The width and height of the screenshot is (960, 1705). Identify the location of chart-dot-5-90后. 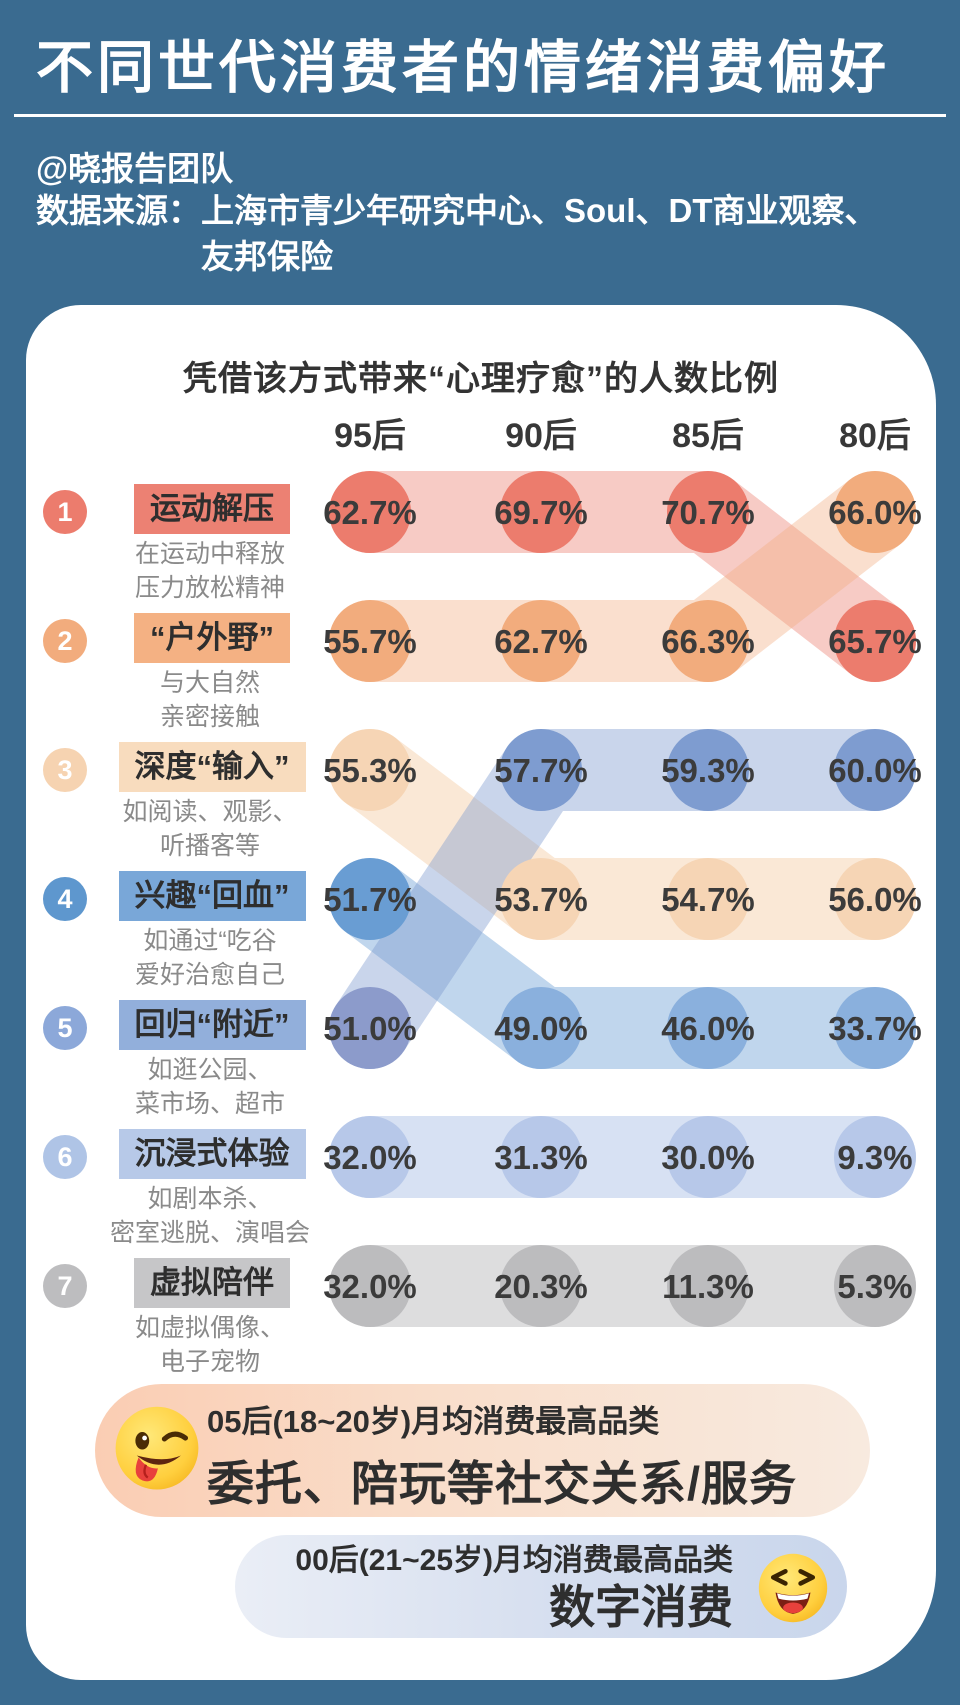
(541, 770).